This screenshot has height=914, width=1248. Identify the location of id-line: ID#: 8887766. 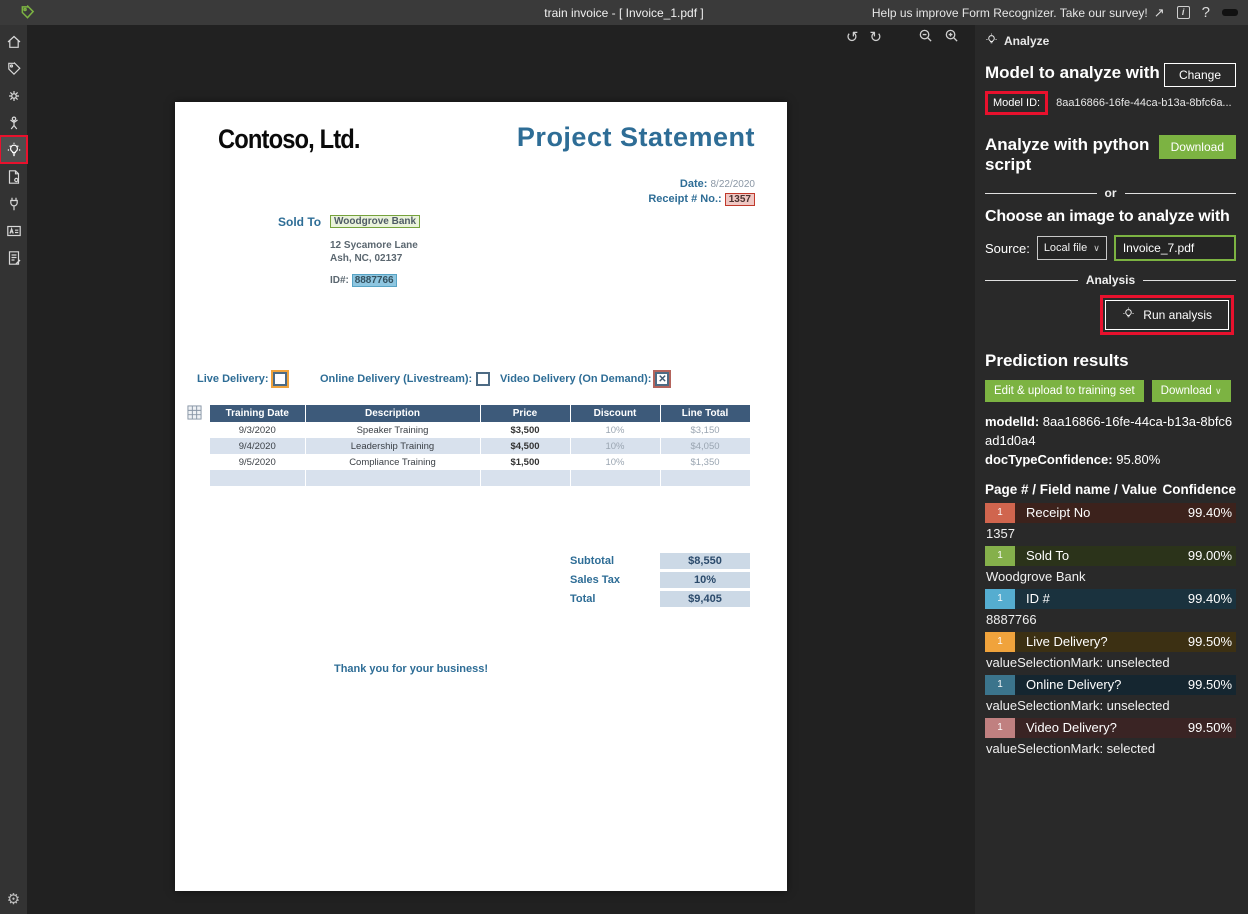
(363, 280).